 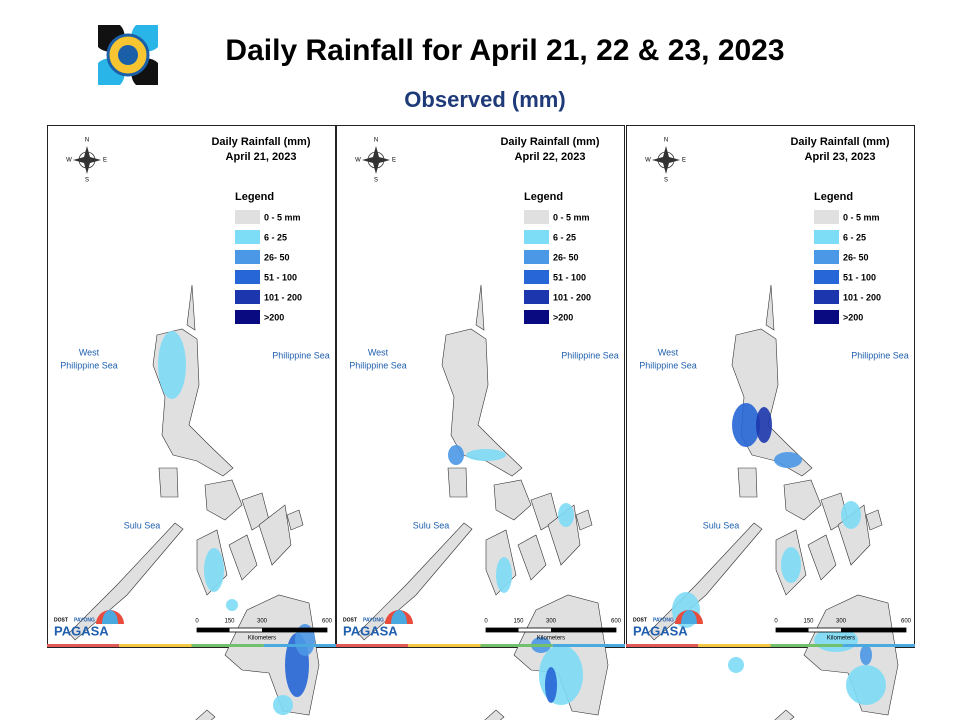 What do you see at coordinates (277, 257) in the screenshot?
I see `legend-label: 26- 50` at bounding box center [277, 257].